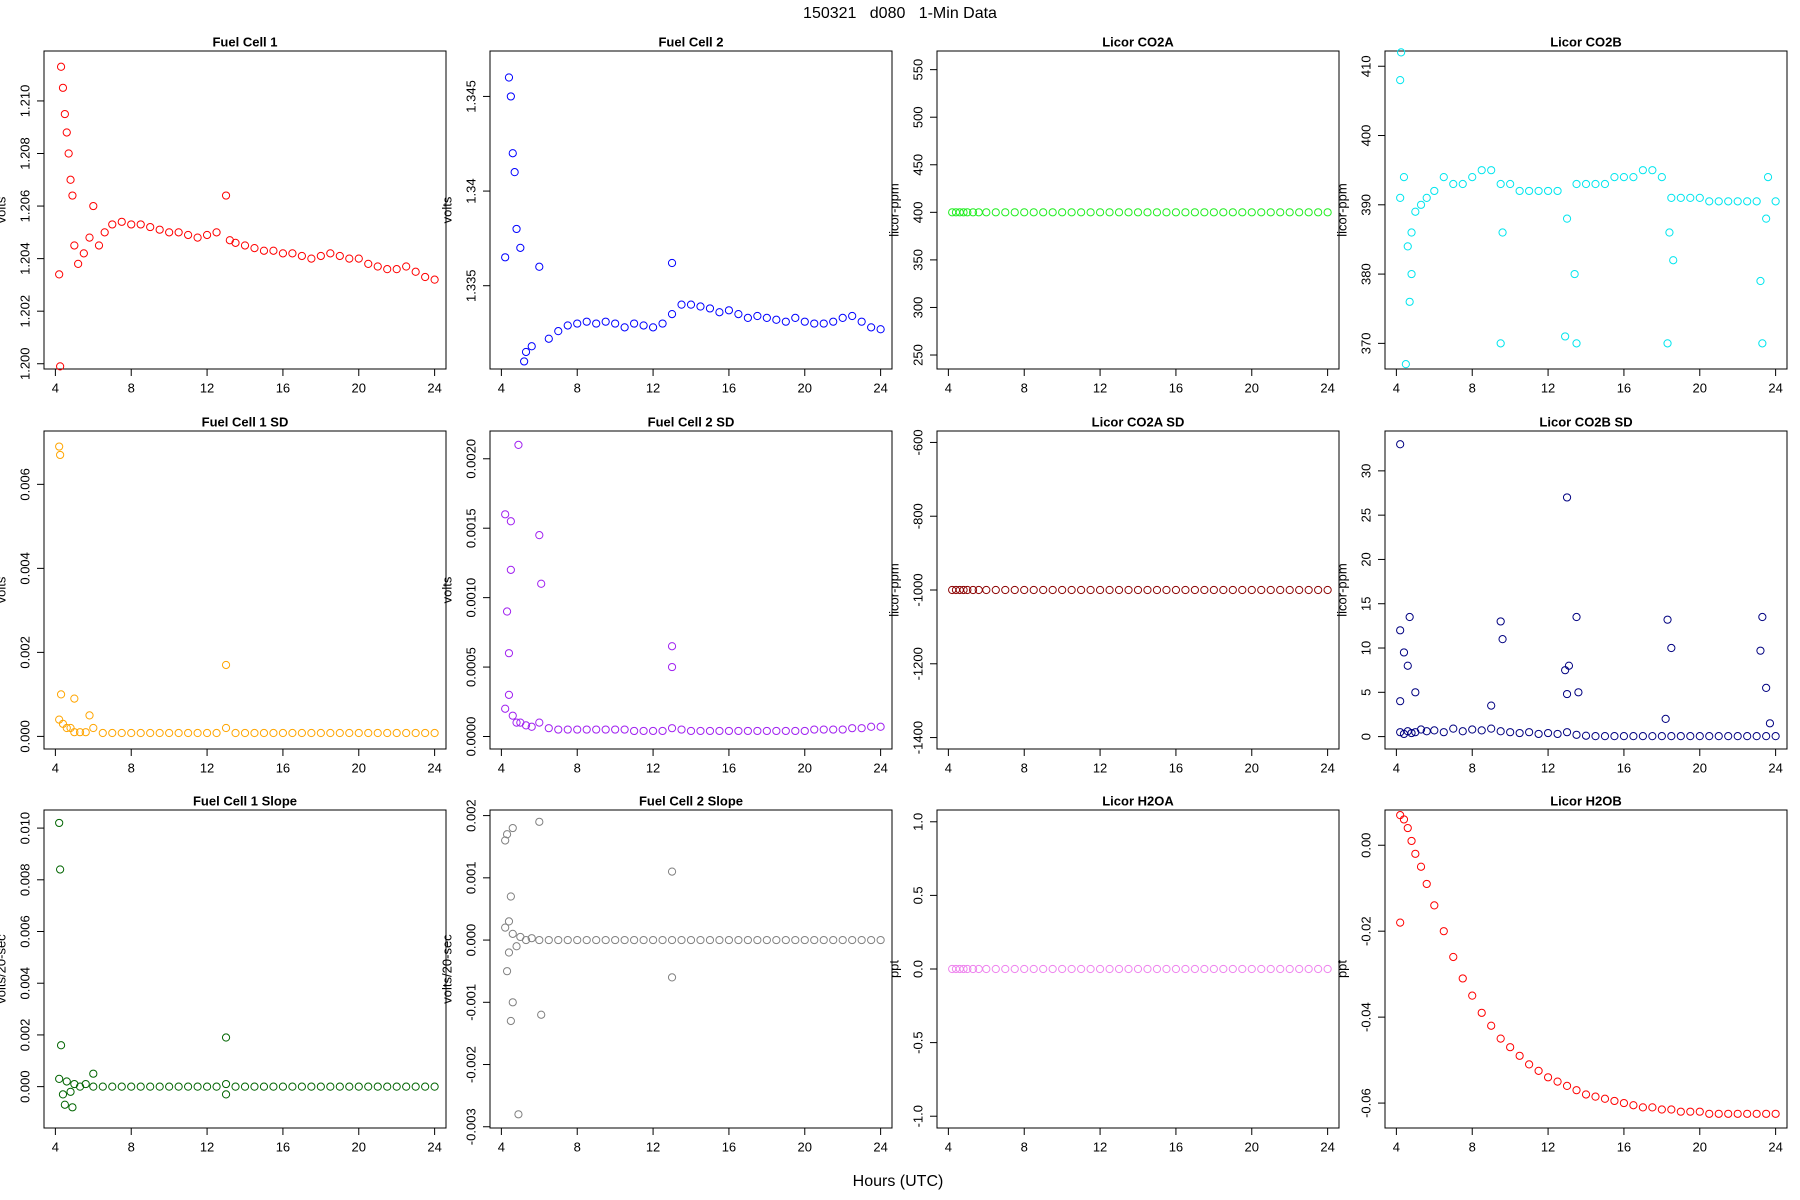  I want to click on y-tick-label: 400, so click(1365, 136).